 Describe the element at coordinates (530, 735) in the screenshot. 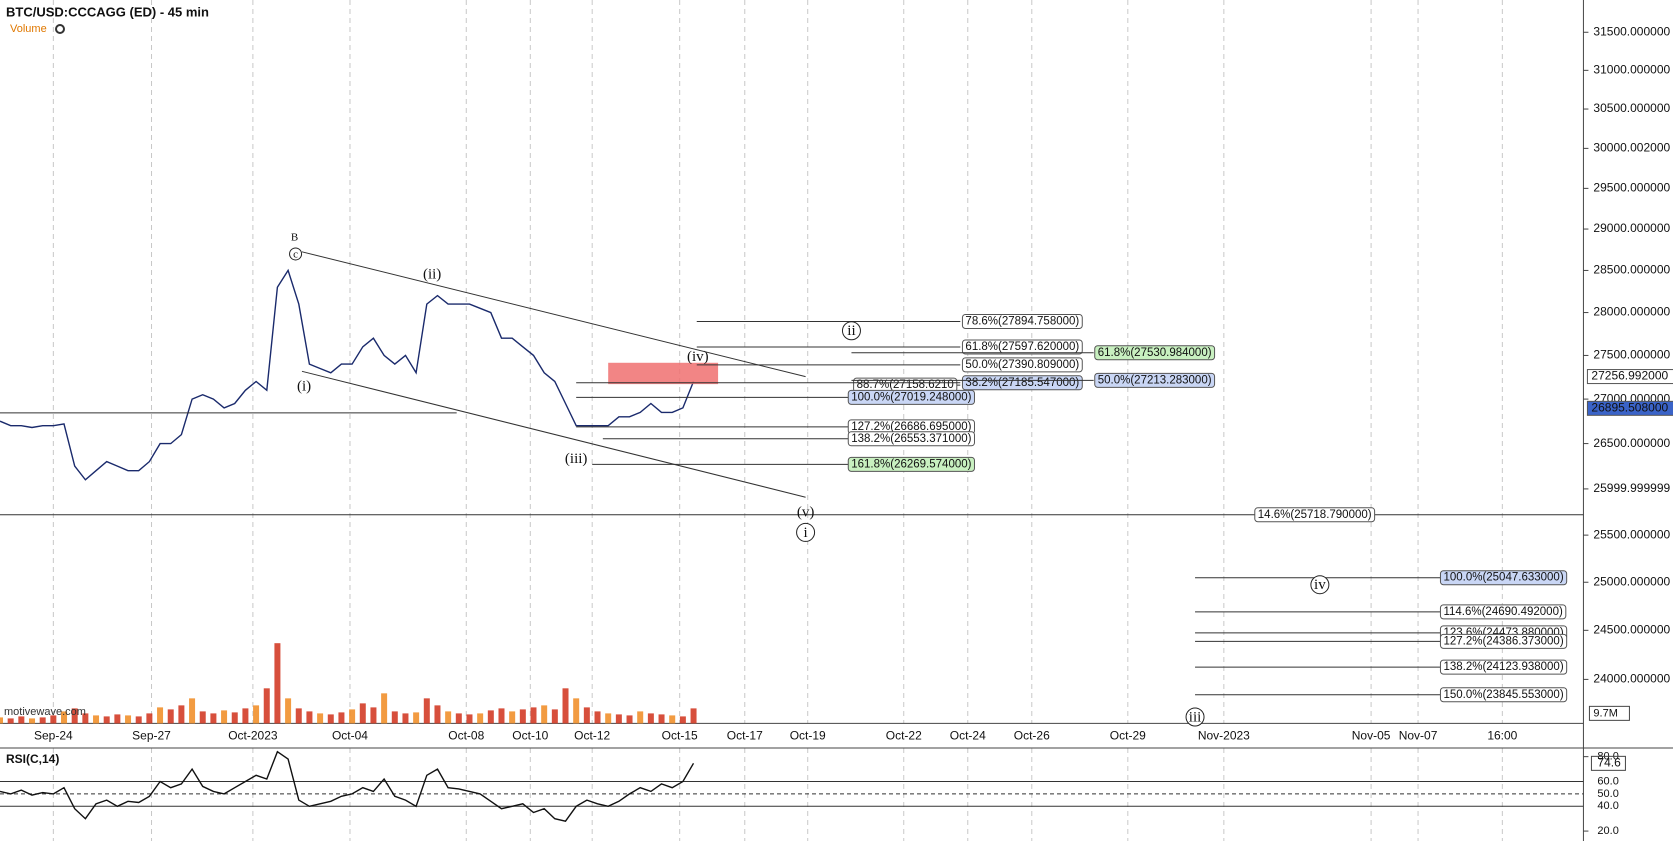

I see `x-tick-label: Oct-10` at that location.